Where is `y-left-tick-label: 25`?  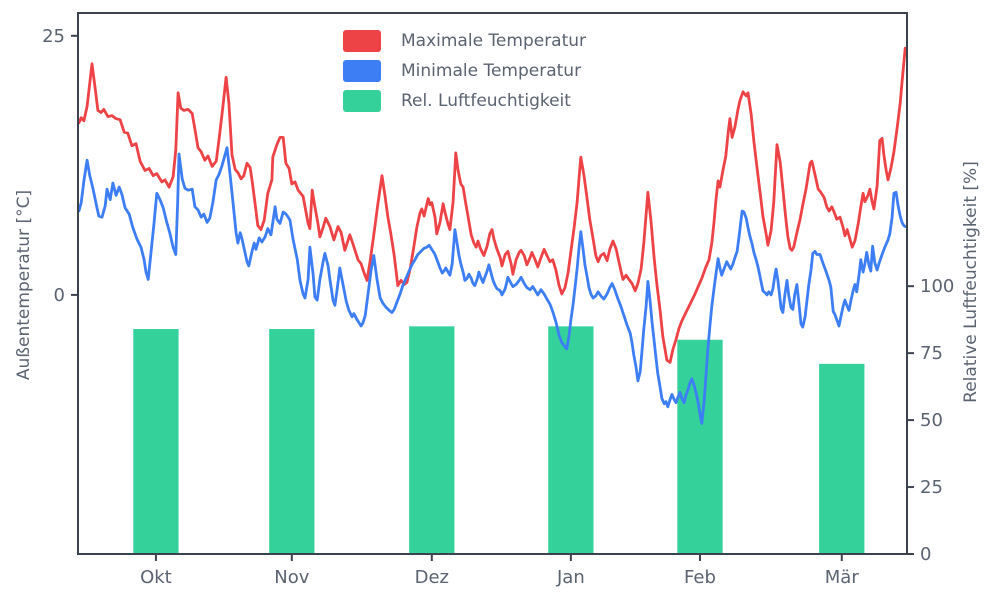 y-left-tick-label: 25 is located at coordinates (53, 36).